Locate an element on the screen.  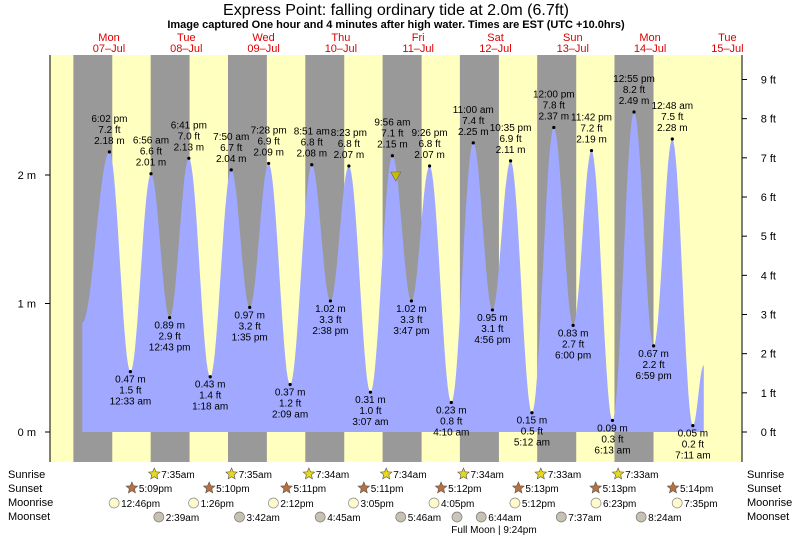
low-tide-label: 0.09 m is located at coordinates (612, 428).